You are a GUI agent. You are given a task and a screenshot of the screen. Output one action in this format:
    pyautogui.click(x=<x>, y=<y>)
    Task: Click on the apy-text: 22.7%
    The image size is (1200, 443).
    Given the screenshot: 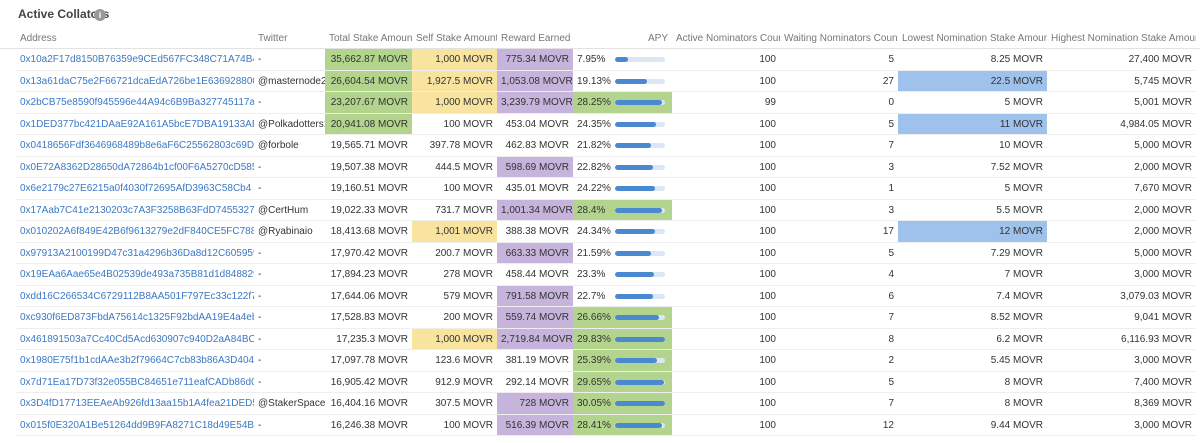 What is the action you would take?
    pyautogui.click(x=591, y=296)
    